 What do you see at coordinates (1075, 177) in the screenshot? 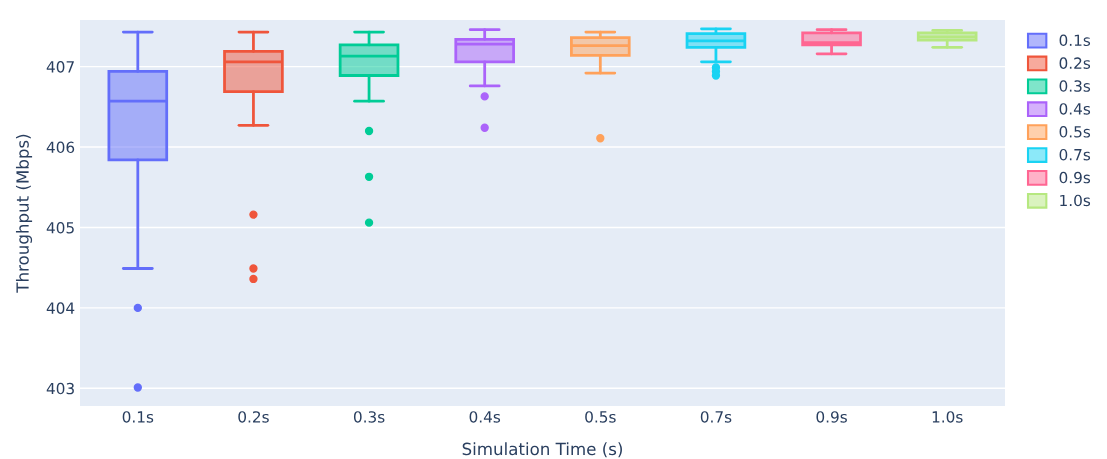
I see `legend-label: 0.9s` at bounding box center [1075, 177].